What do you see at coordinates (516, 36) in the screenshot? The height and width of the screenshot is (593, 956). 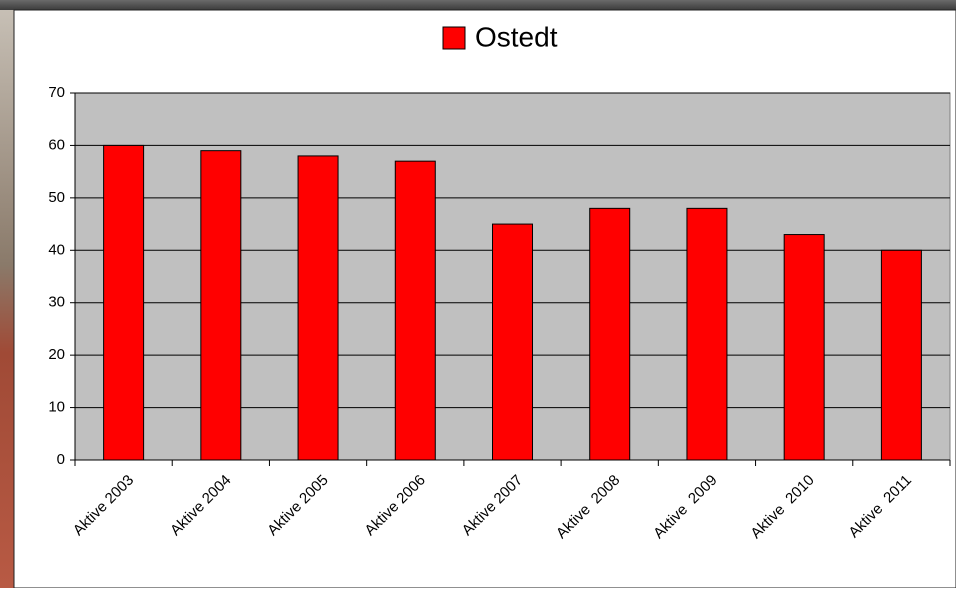 I see `legend-label: Ostedt` at bounding box center [516, 36].